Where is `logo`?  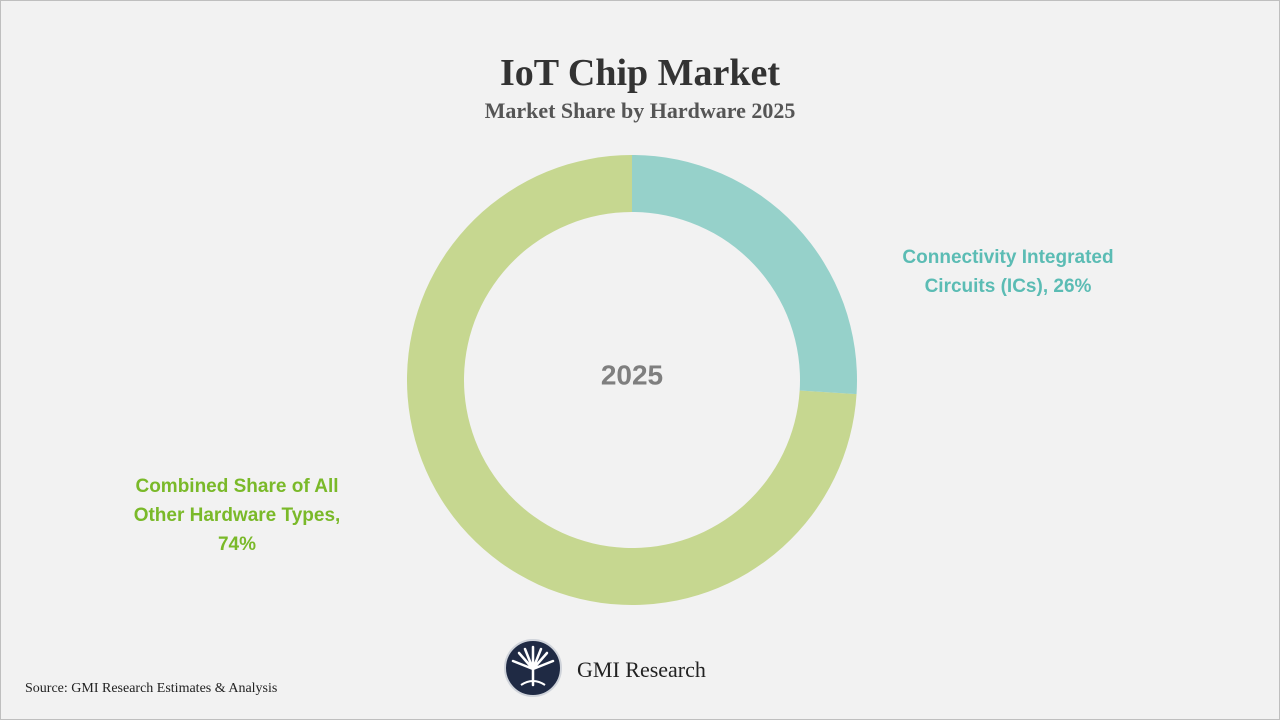
logo is located at coordinates (533, 668).